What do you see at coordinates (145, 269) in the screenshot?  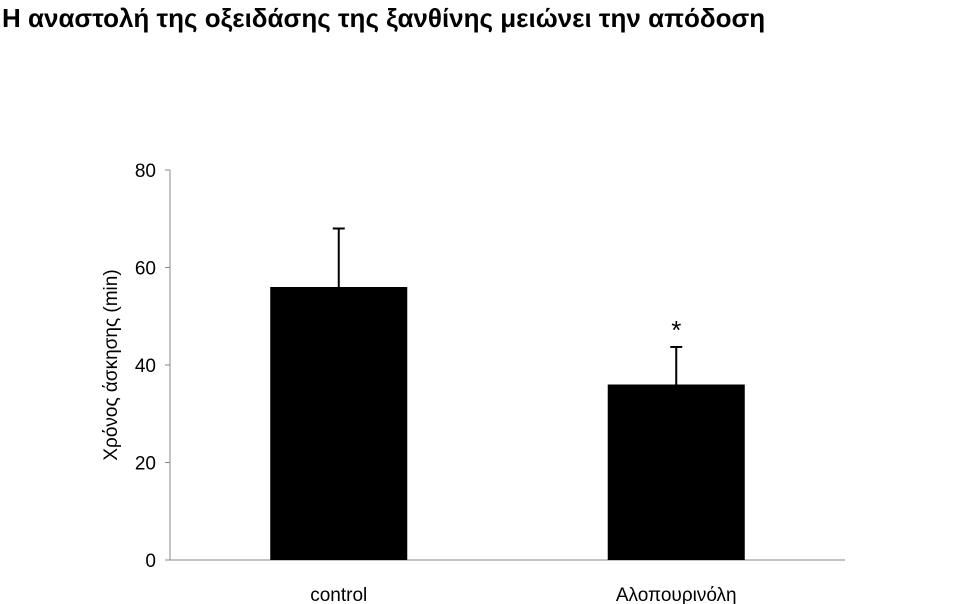 I see `y-tick-label: 60` at bounding box center [145, 269].